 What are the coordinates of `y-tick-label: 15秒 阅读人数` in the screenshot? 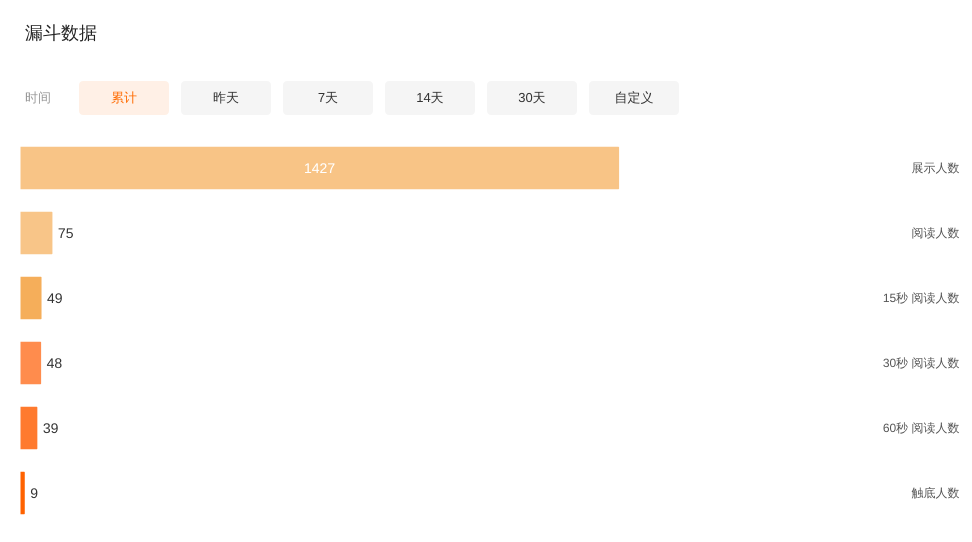 It's located at (921, 298).